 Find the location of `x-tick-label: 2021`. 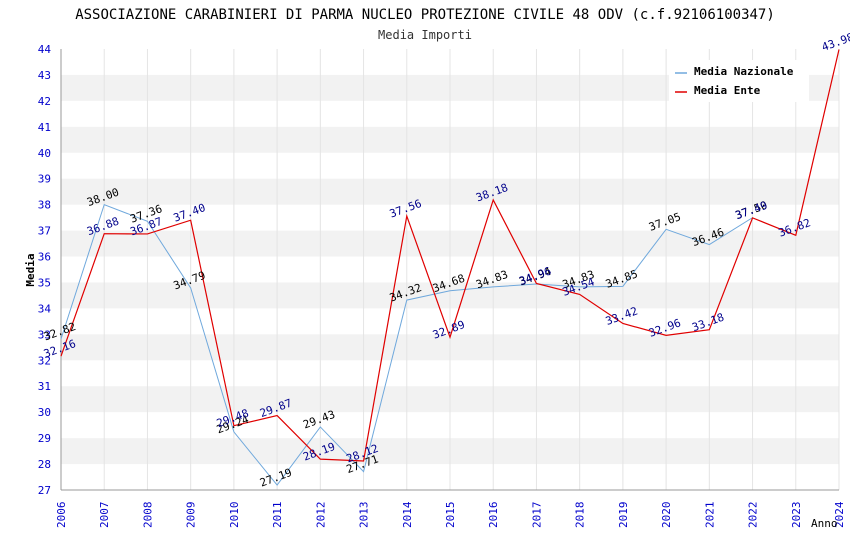

x-tick-label: 2021 is located at coordinates (709, 515).